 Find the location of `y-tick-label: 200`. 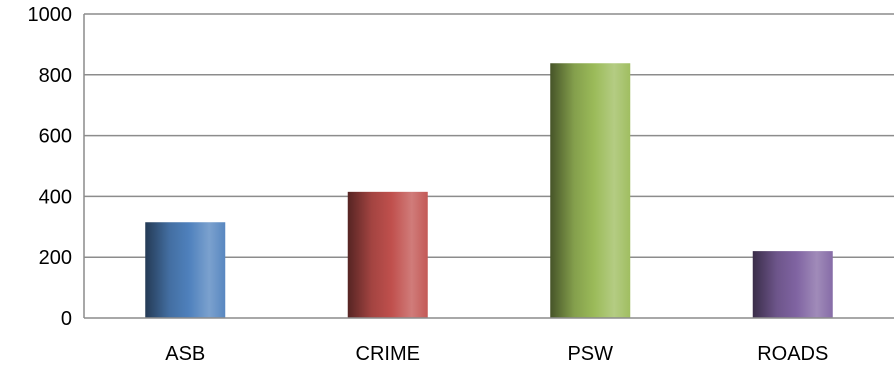

y-tick-label: 200 is located at coordinates (55, 258).